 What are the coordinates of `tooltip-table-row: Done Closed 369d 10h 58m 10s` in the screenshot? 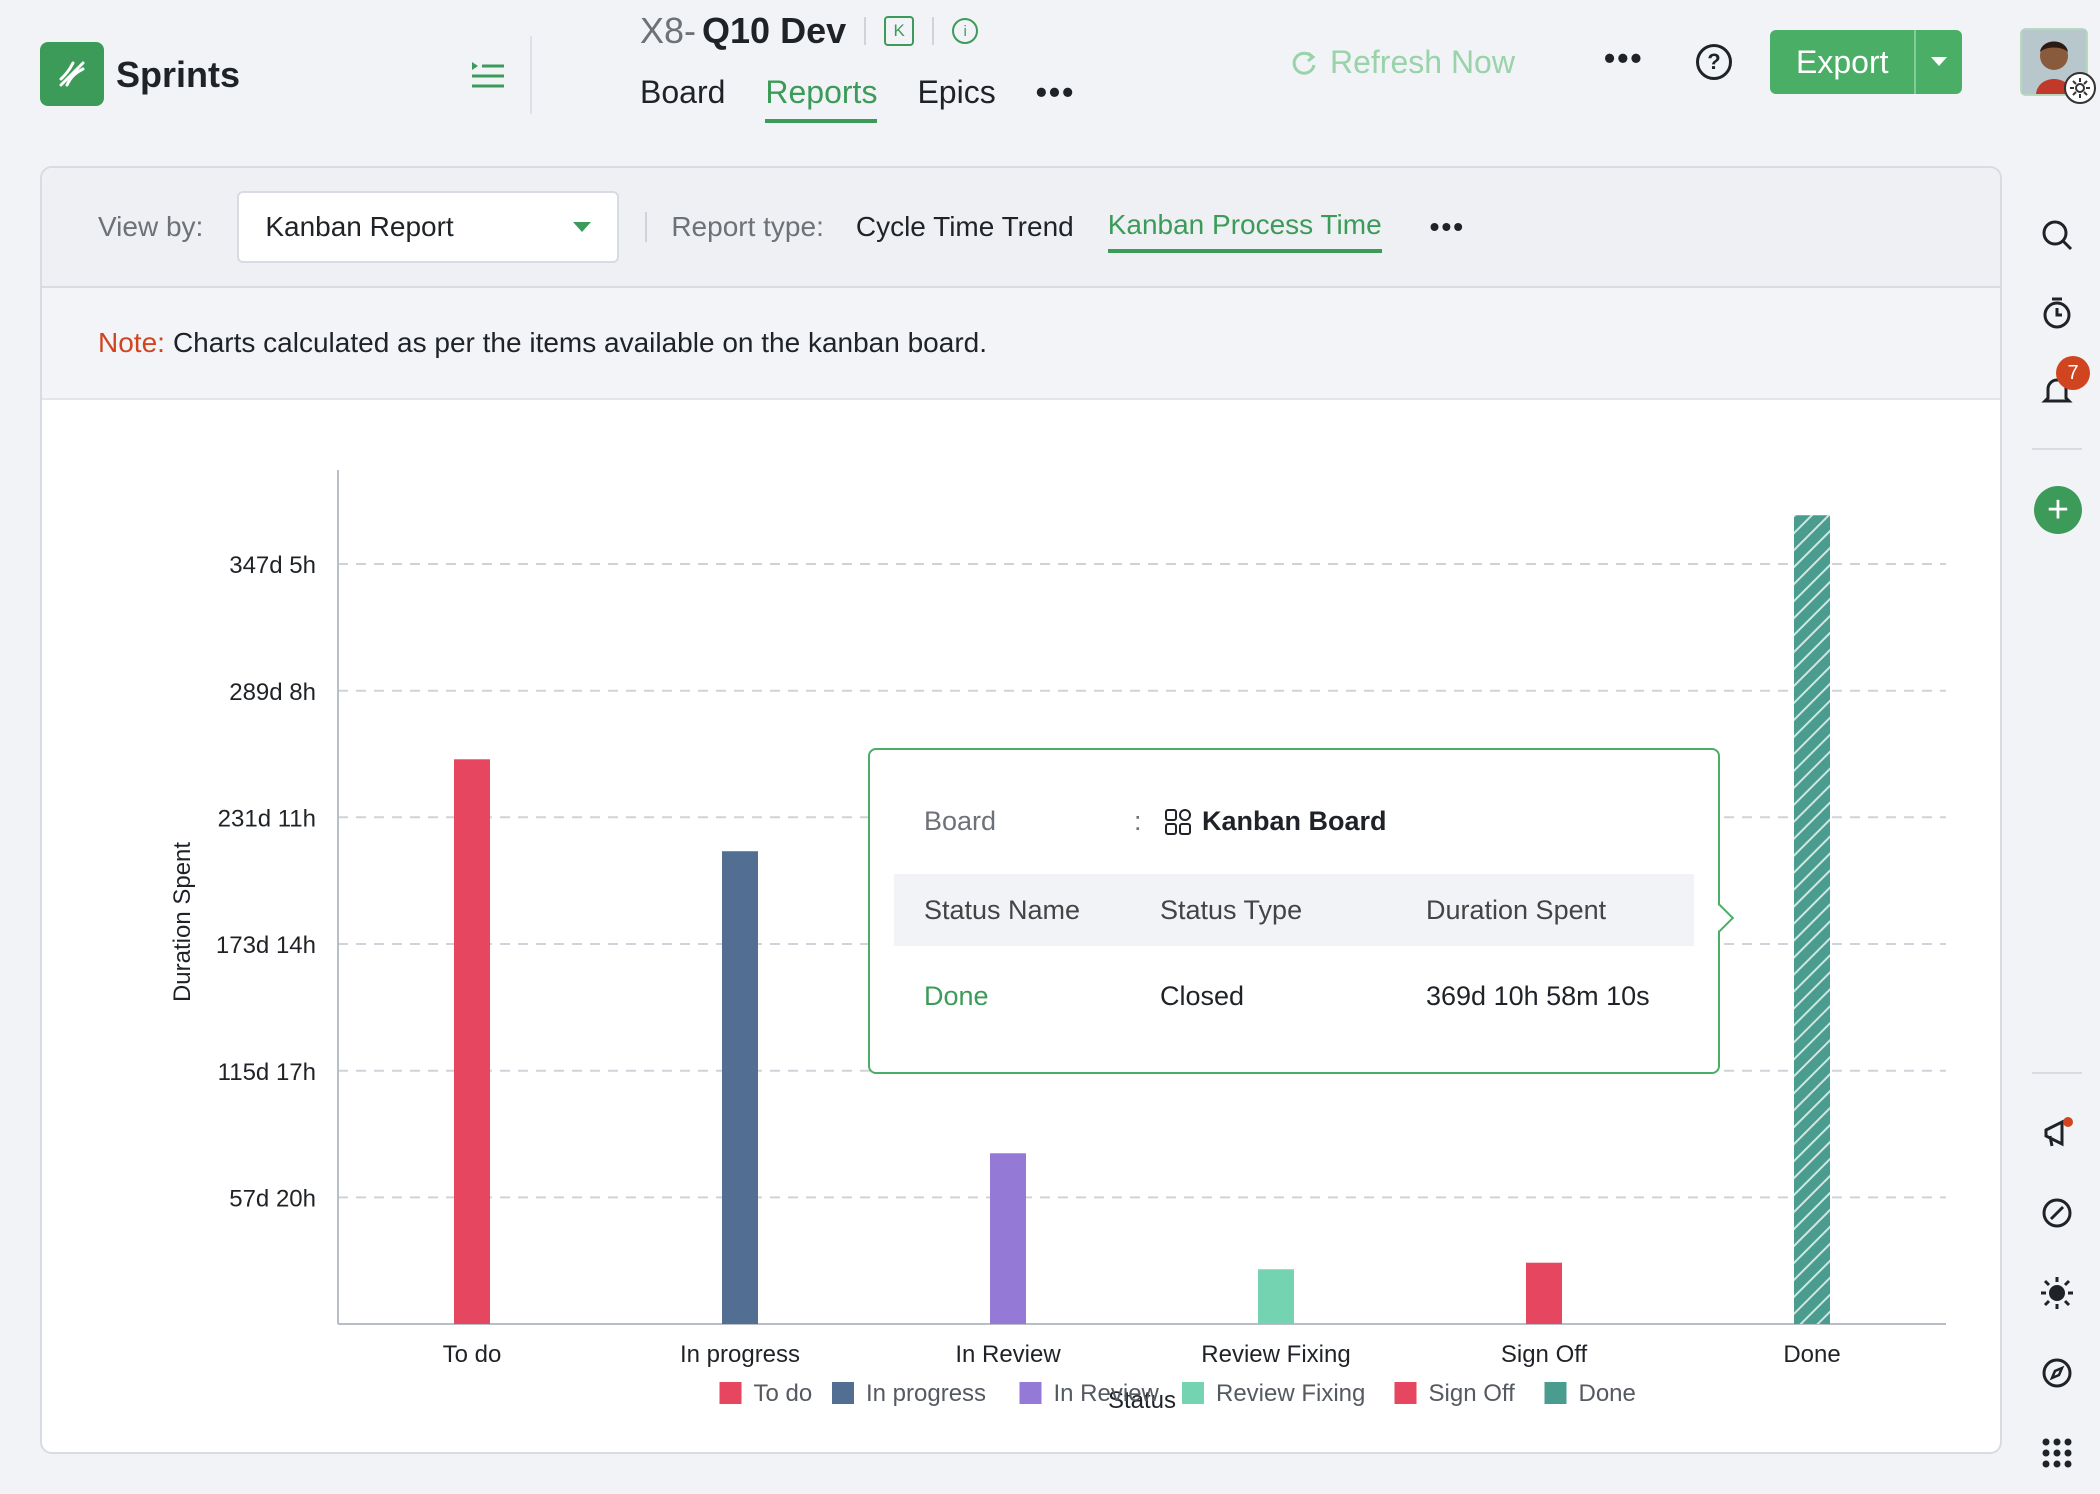 It's located at (1294, 996).